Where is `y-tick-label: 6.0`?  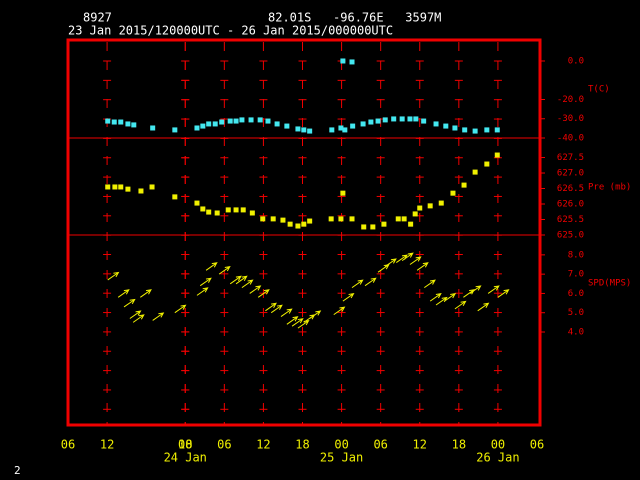 y-tick-label: 6.0 is located at coordinates (576, 294).